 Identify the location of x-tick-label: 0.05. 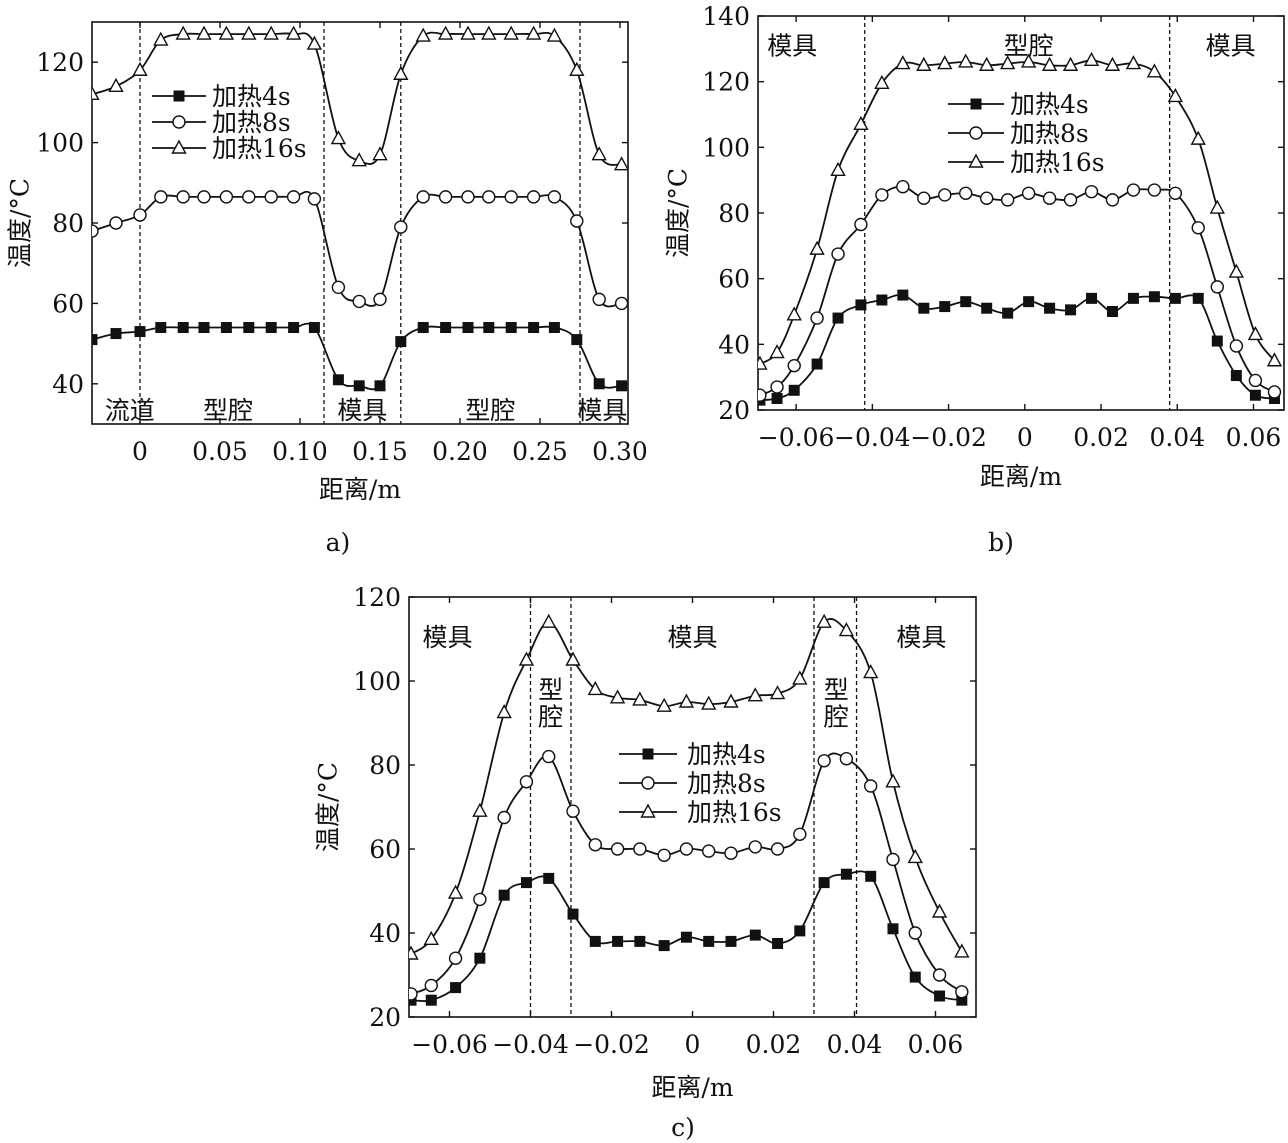
(220, 451).